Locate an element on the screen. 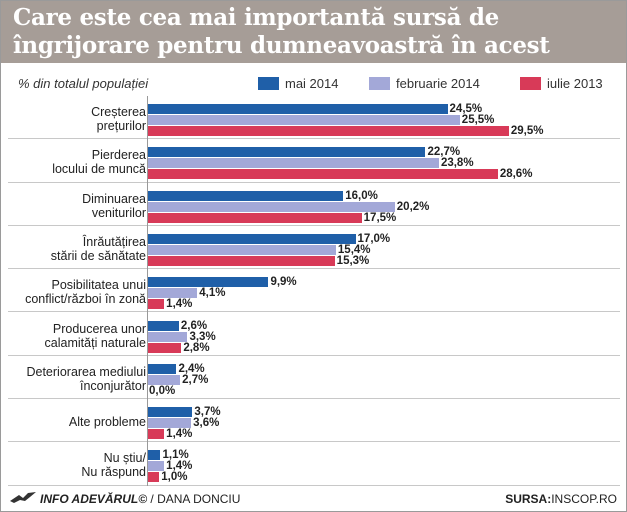  category-label-line: prețurilor is located at coordinates (121, 126).